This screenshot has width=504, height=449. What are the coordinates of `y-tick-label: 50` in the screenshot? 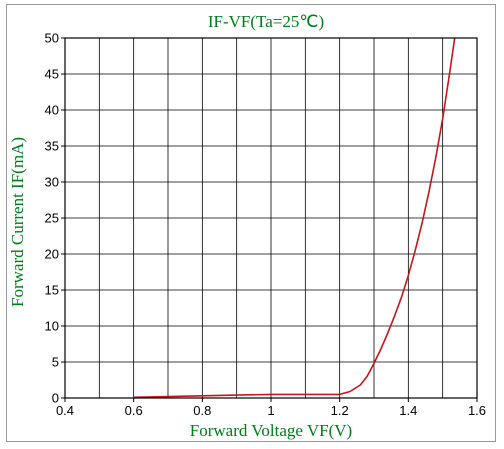 It's located at (52, 38).